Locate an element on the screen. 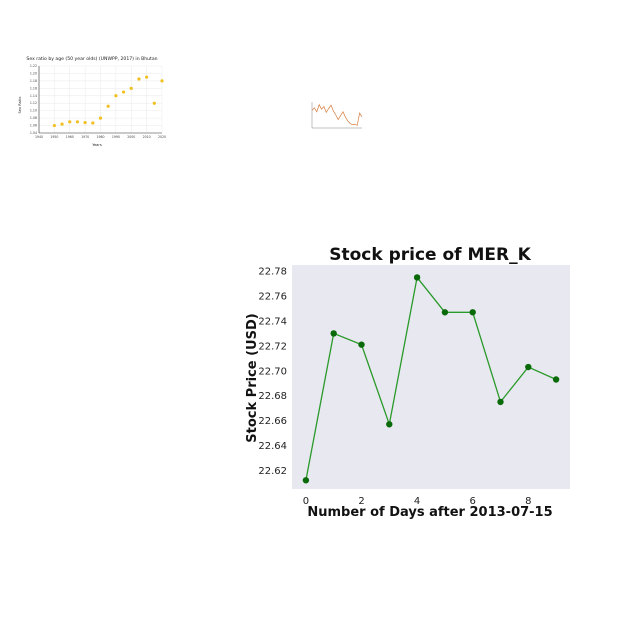 This screenshot has height=640, width=640. y-tick-label: 1.10 is located at coordinates (33, 111).